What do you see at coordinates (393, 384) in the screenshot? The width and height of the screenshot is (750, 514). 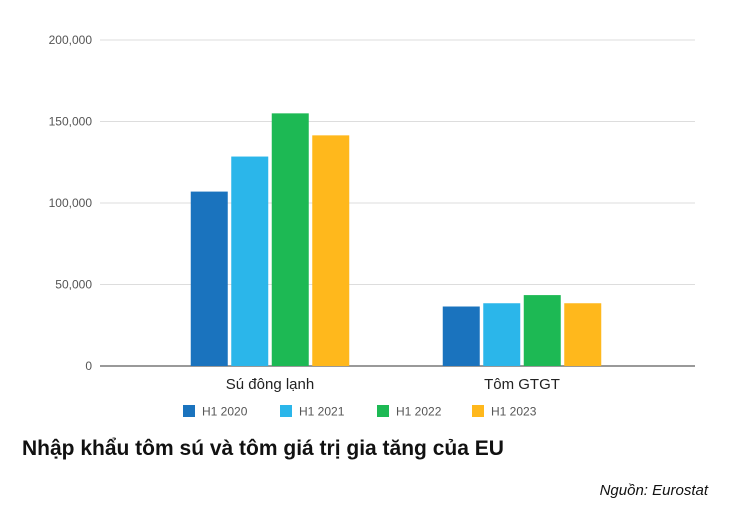 I see `x-axis-categories: Sú đông lạnh Tôm GTGT` at bounding box center [393, 384].